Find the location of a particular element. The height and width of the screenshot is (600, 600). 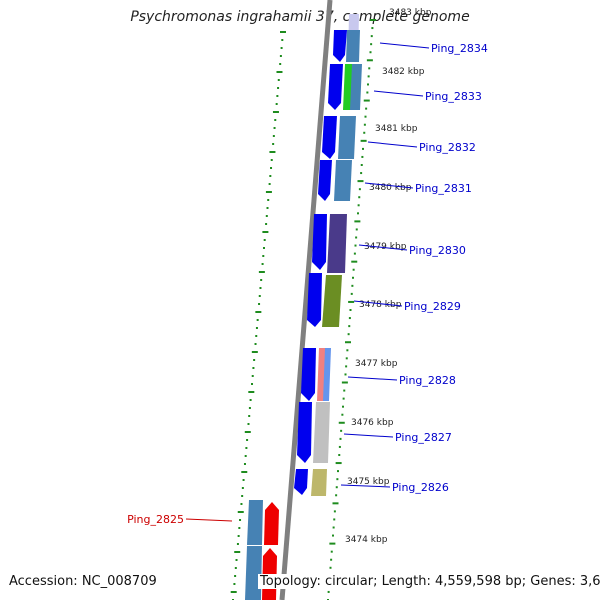

gene-label-ping-2829: Ping_2829 is located at coordinates (432, 306).